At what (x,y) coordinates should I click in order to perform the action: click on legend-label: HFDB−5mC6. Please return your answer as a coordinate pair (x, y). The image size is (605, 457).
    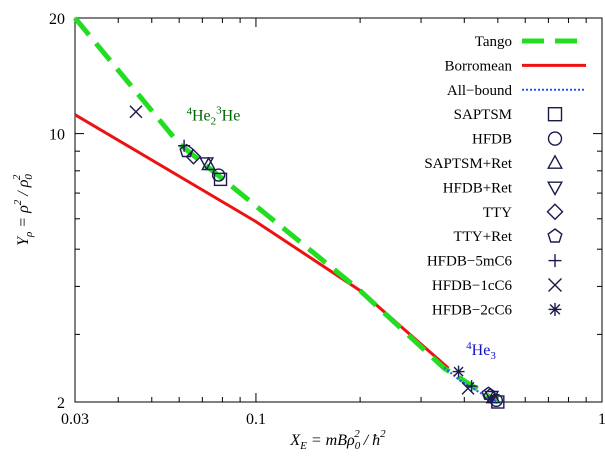
    Looking at the image, I should click on (470, 262).